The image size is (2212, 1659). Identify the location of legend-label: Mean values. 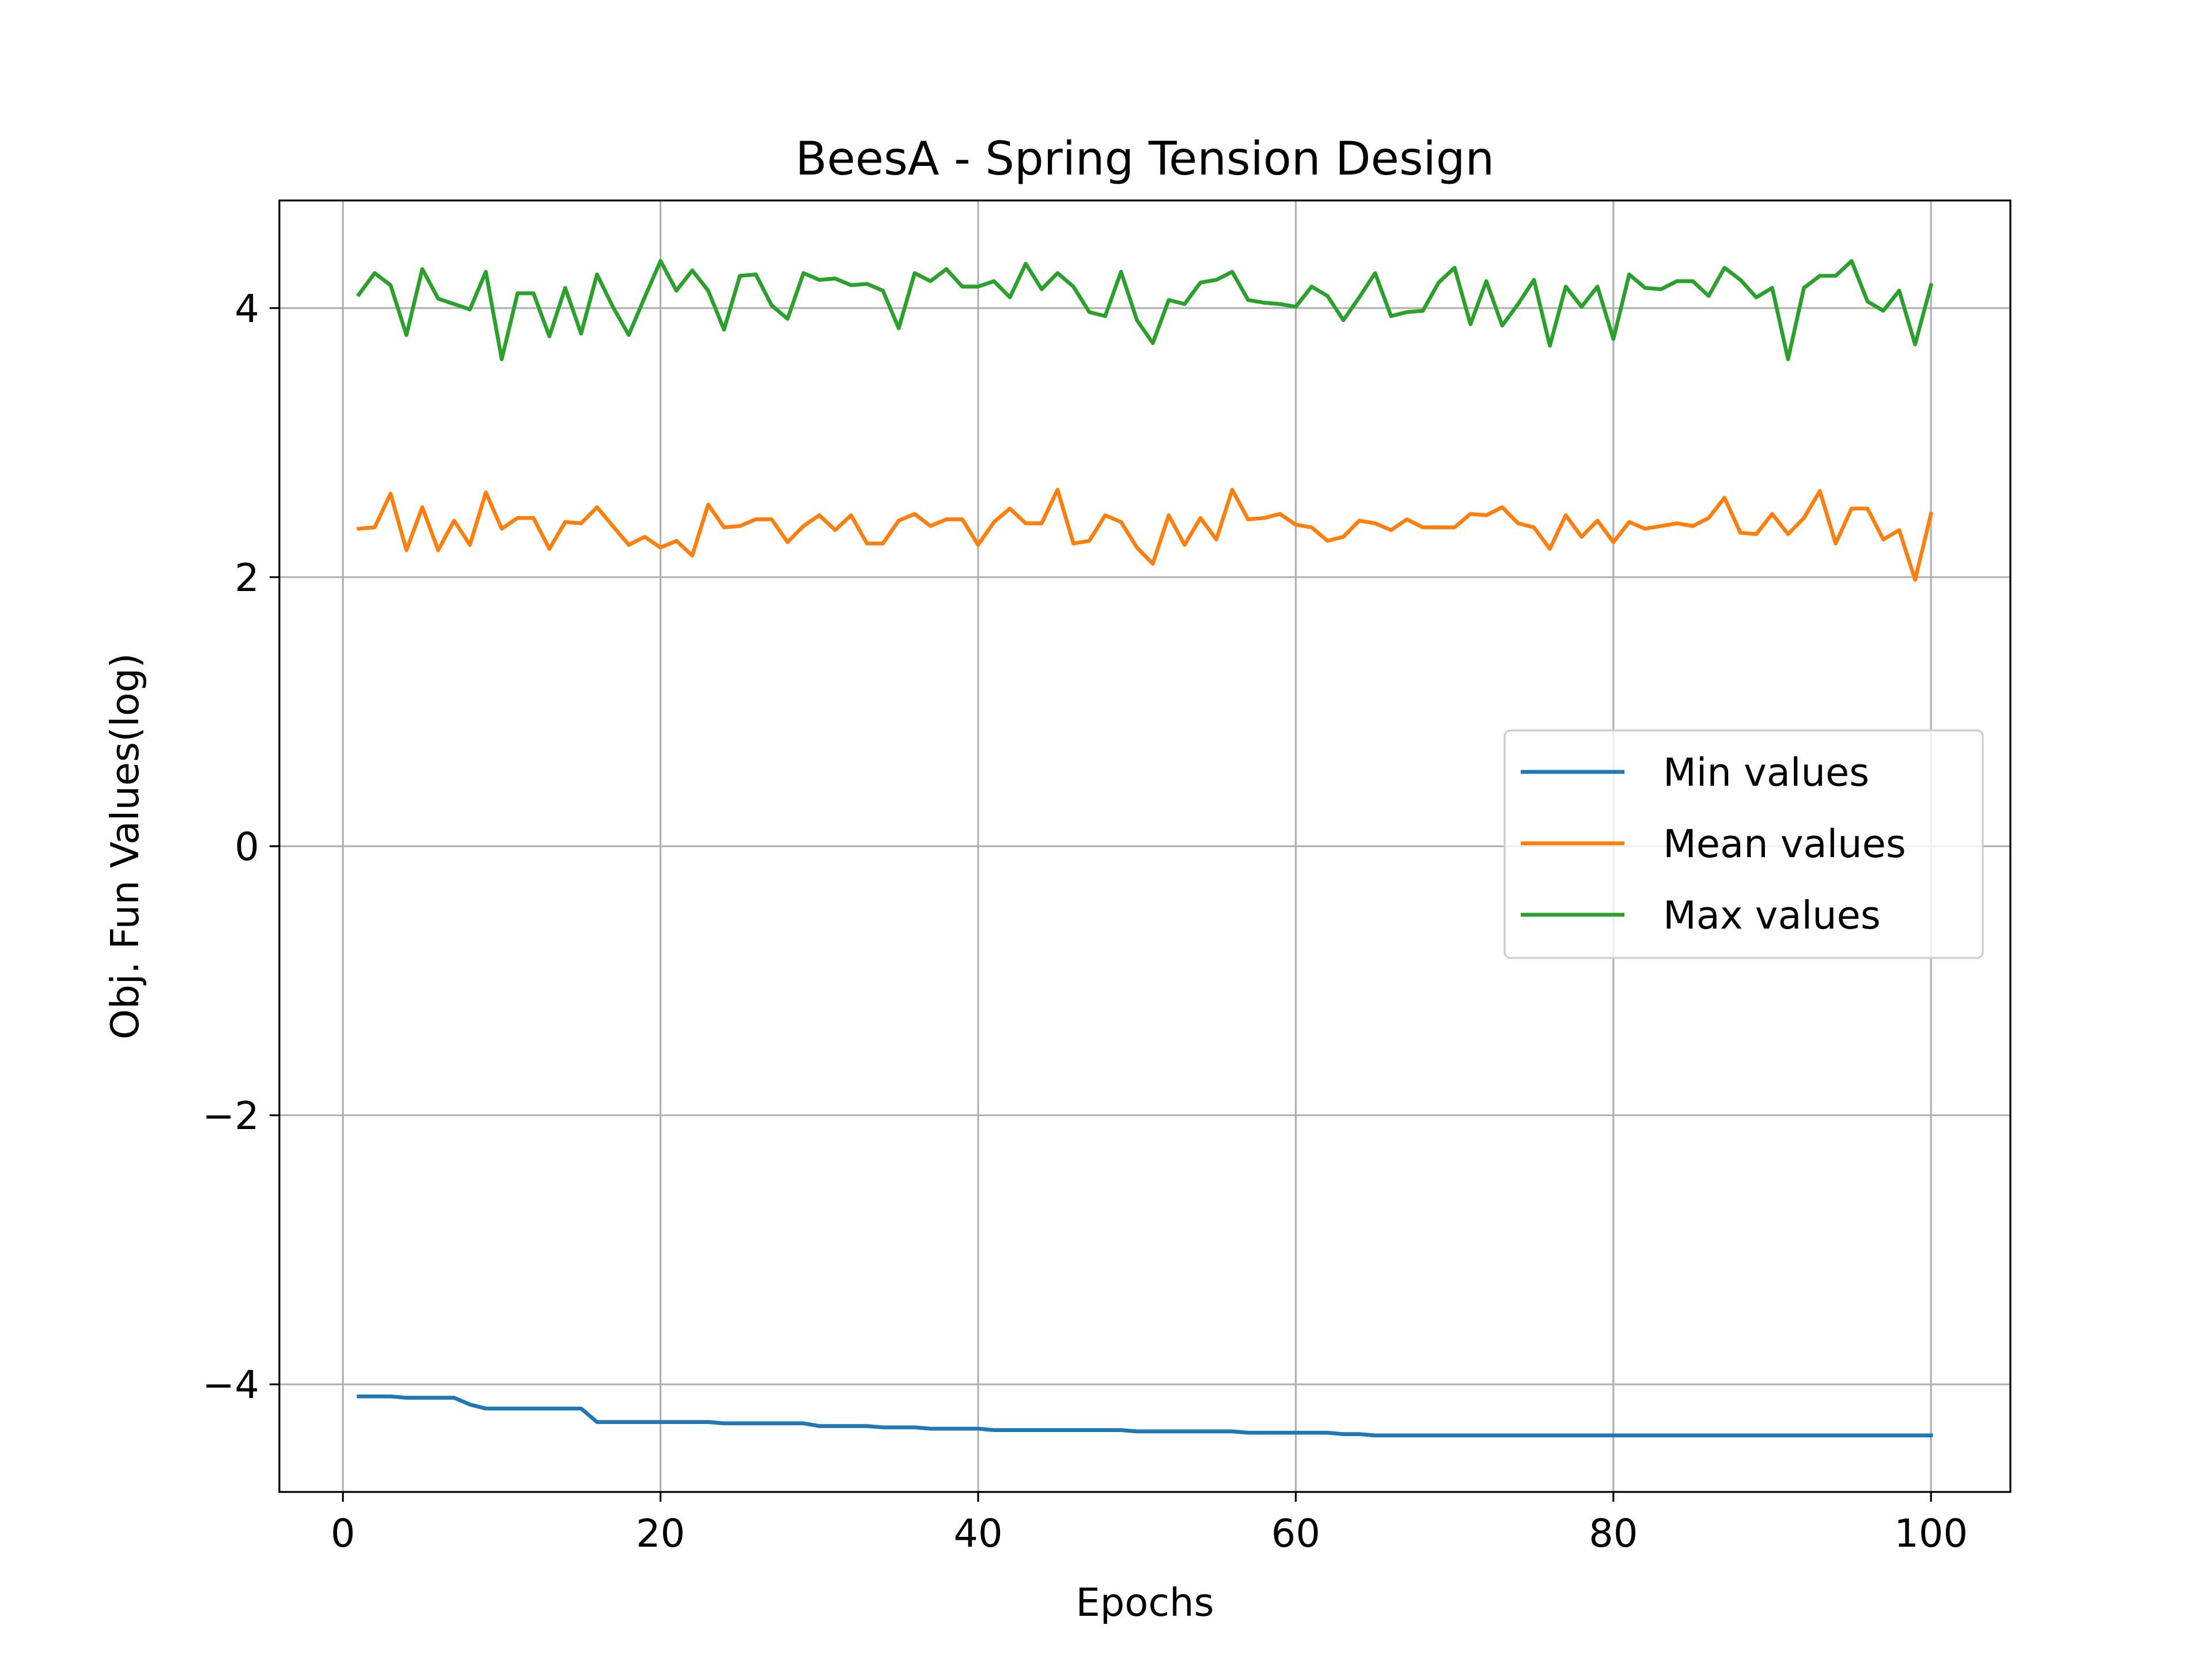
(1784, 843).